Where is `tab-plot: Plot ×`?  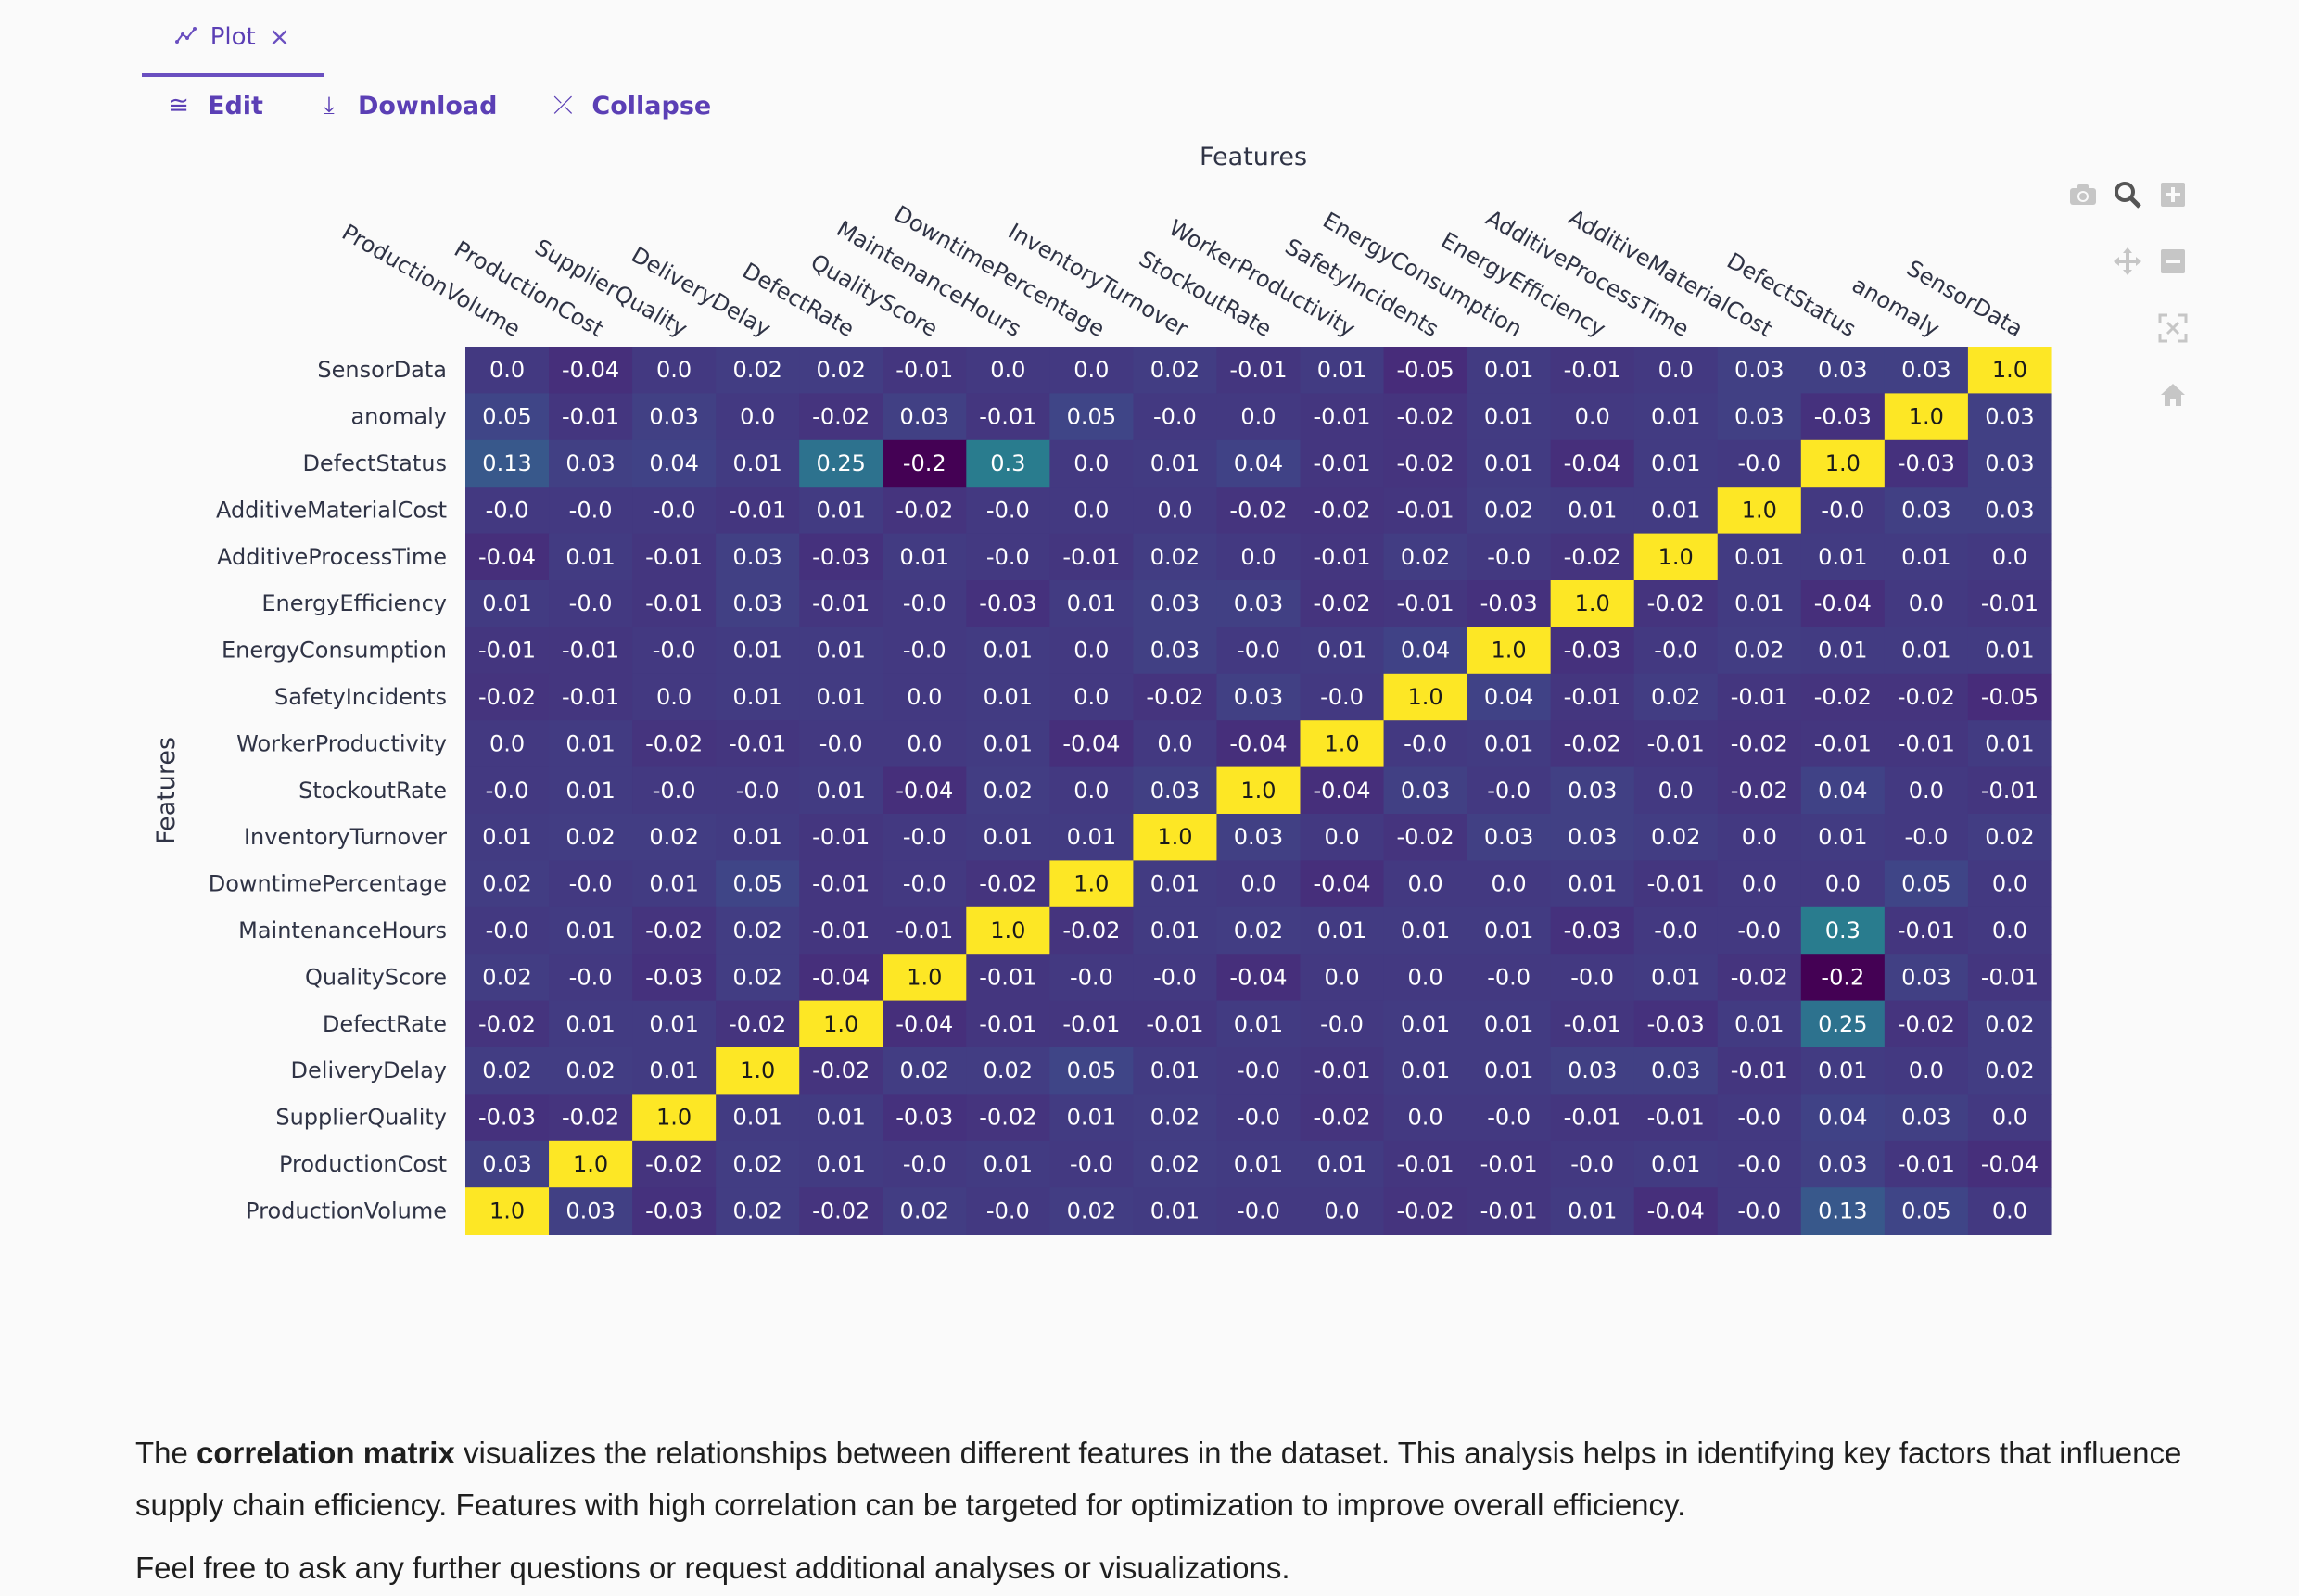
tab-plot: Plot × is located at coordinates (233, 38).